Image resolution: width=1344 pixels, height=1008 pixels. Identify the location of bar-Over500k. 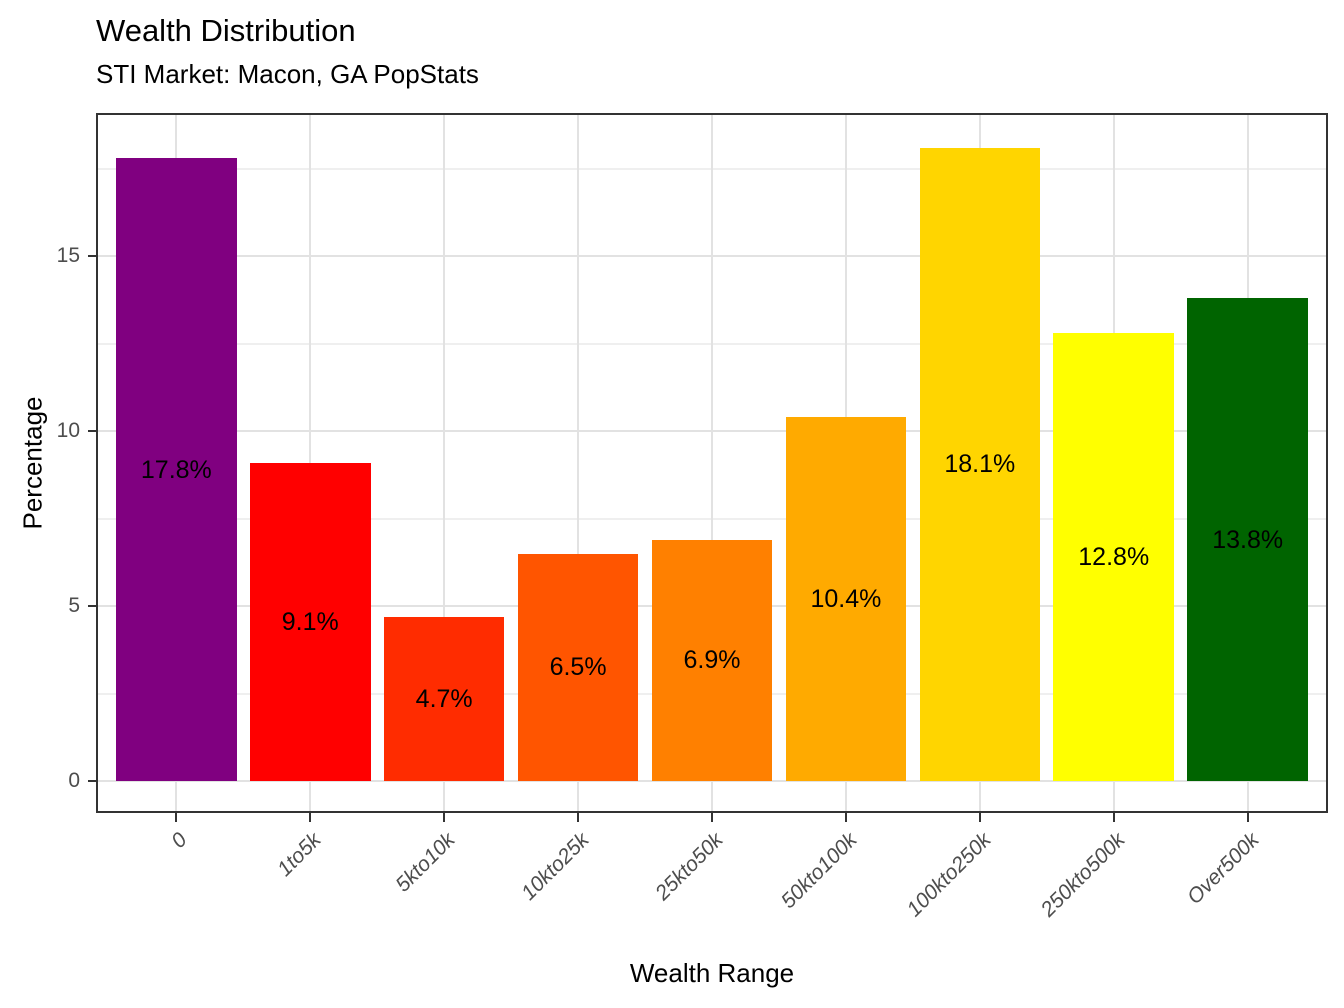
(1247, 539).